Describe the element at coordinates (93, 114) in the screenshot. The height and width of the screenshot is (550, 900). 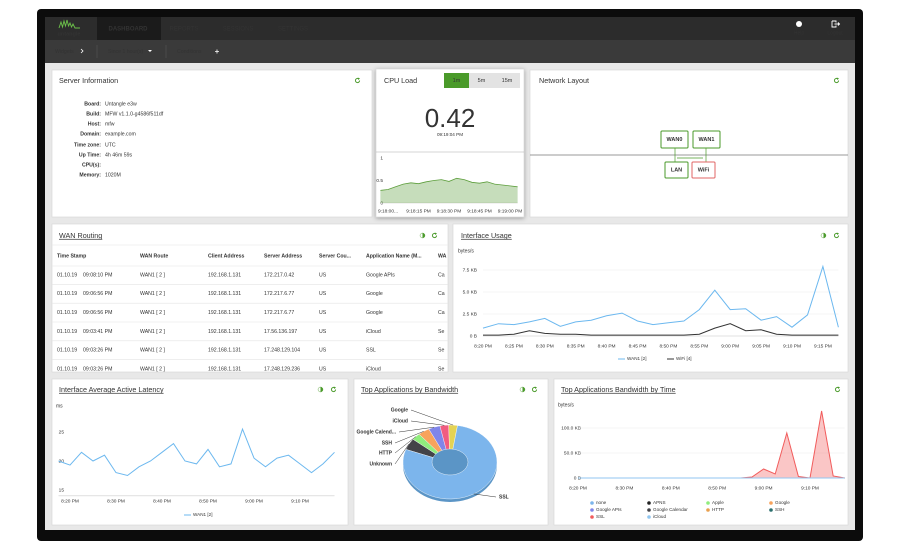
I see `info-label: Build:` at that location.